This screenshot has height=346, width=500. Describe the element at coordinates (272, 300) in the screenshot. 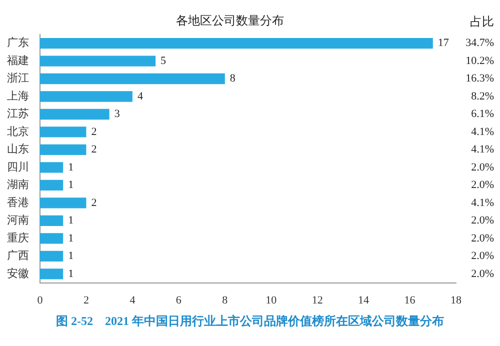

I see `x-tick-label: 10` at that location.